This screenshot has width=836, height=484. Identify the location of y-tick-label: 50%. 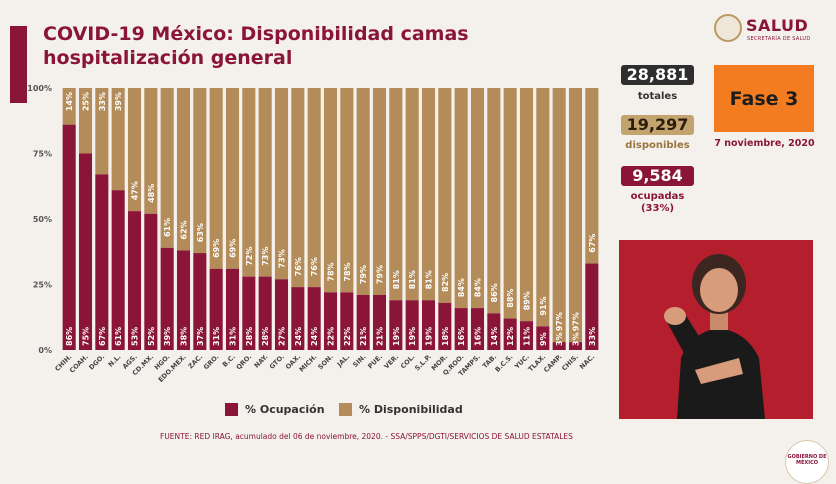
(42, 219).